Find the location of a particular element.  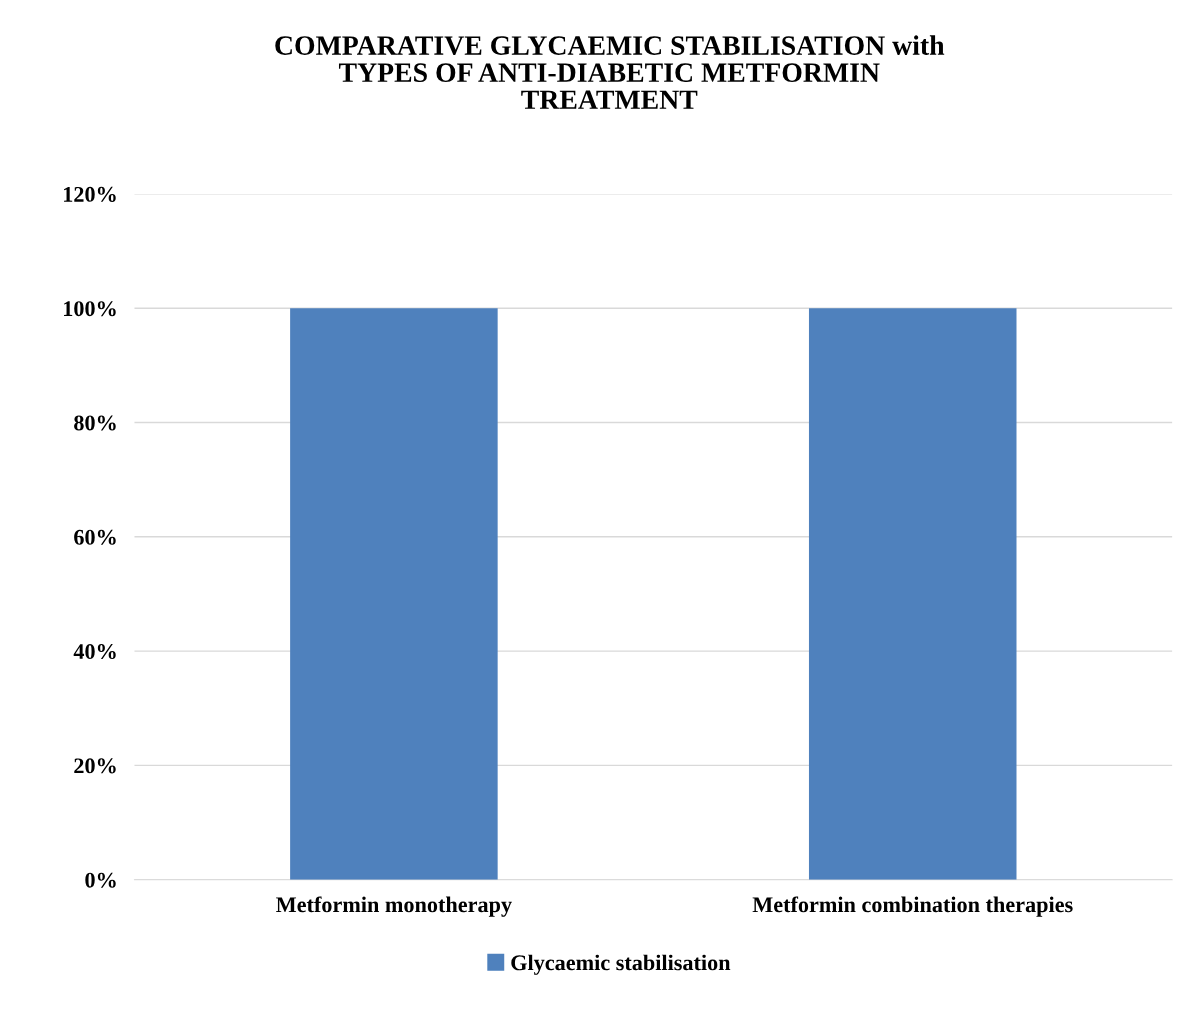

chart-title: COMPARATIVE GLYCAEMIC STABILISATION with TYPES OF ANTI-DIABETIC METFORMIN TREATMENT is located at coordinates (610, 72).